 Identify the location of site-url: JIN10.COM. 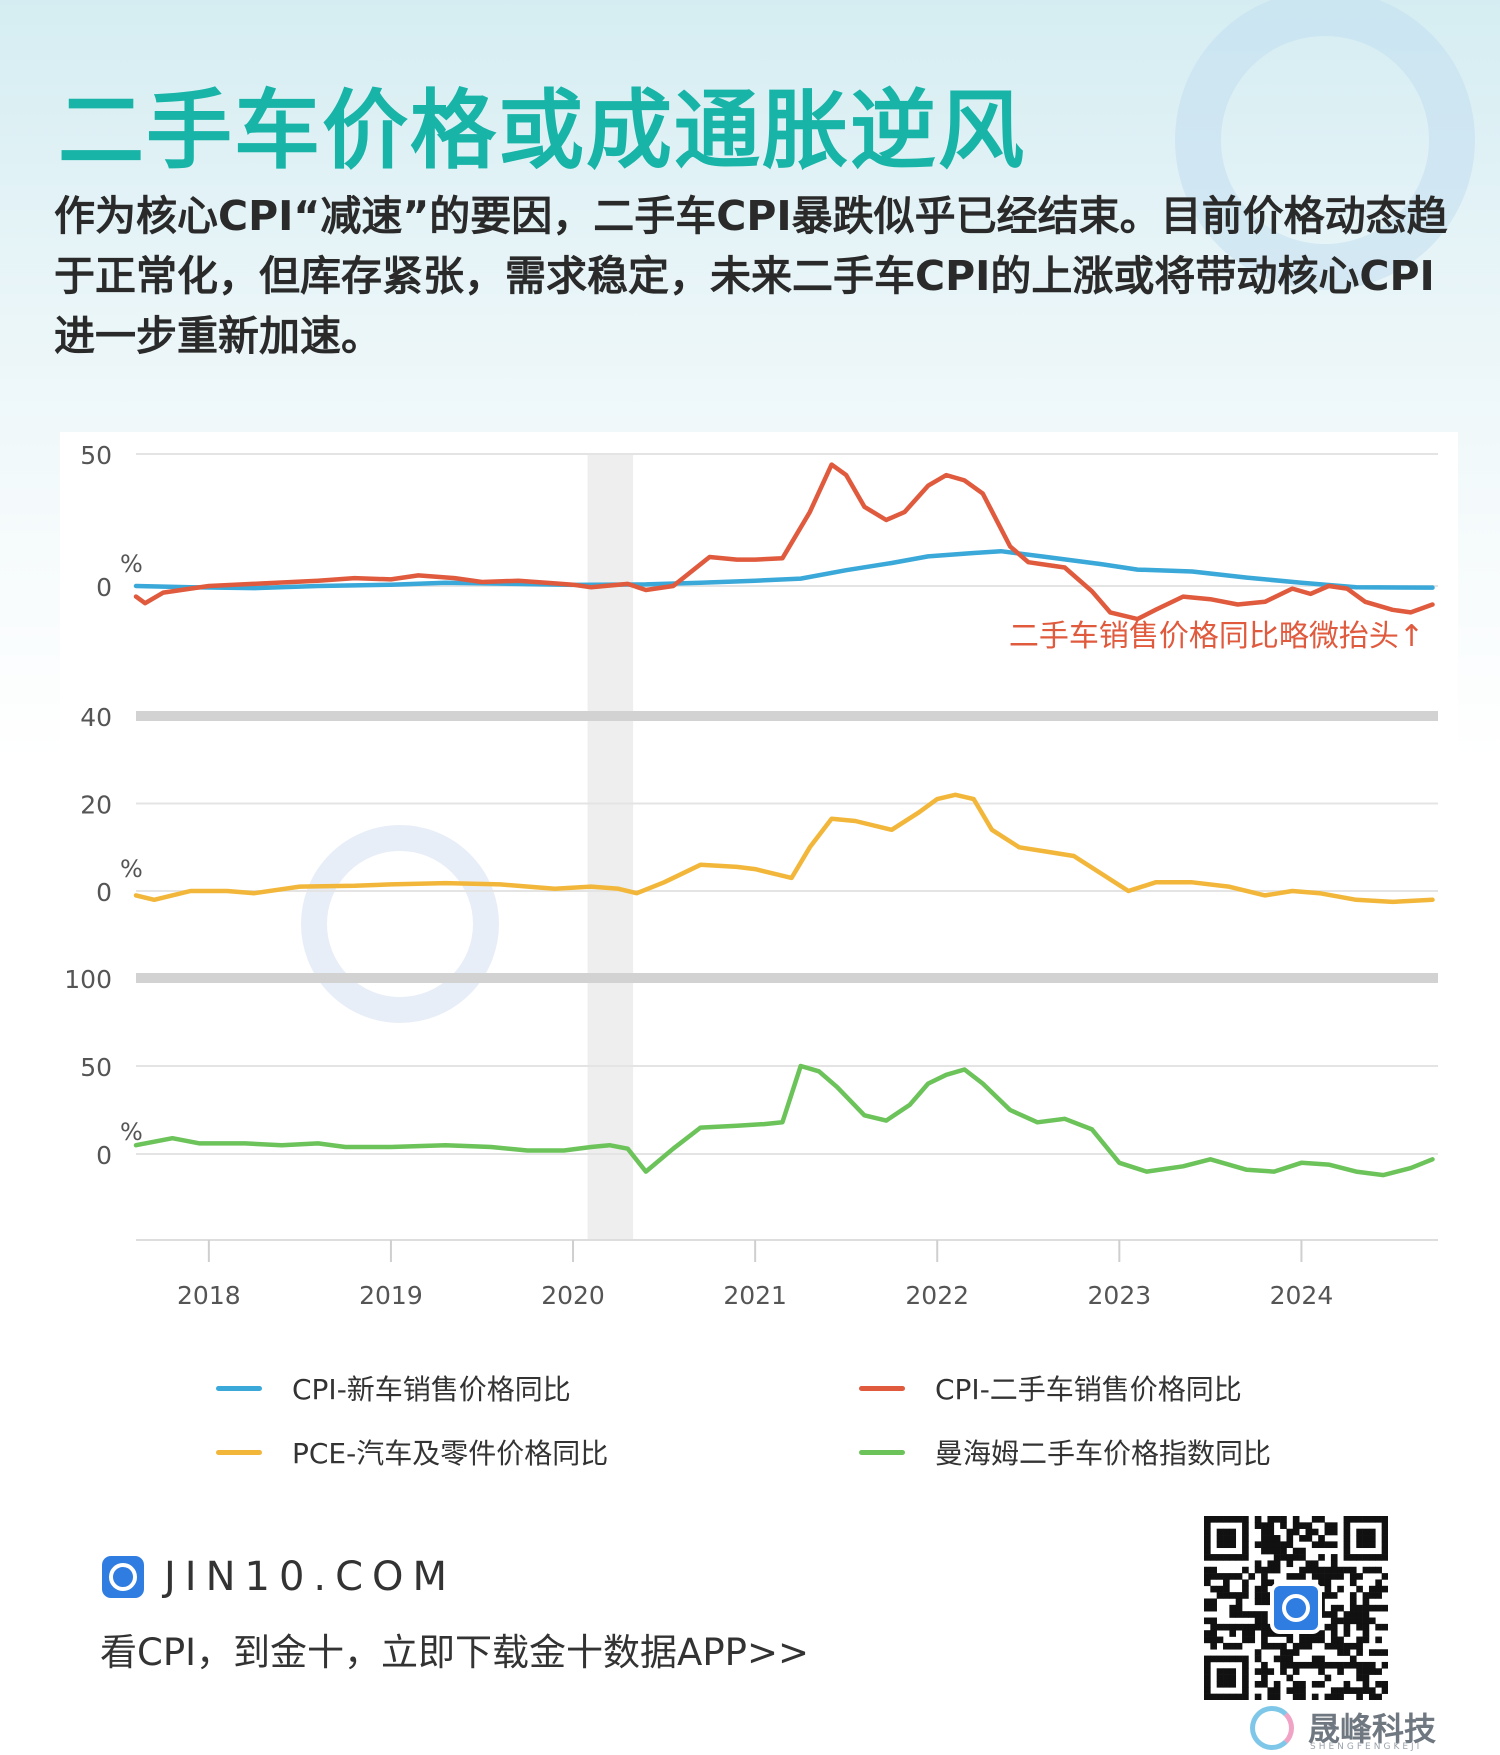
(310, 1577).